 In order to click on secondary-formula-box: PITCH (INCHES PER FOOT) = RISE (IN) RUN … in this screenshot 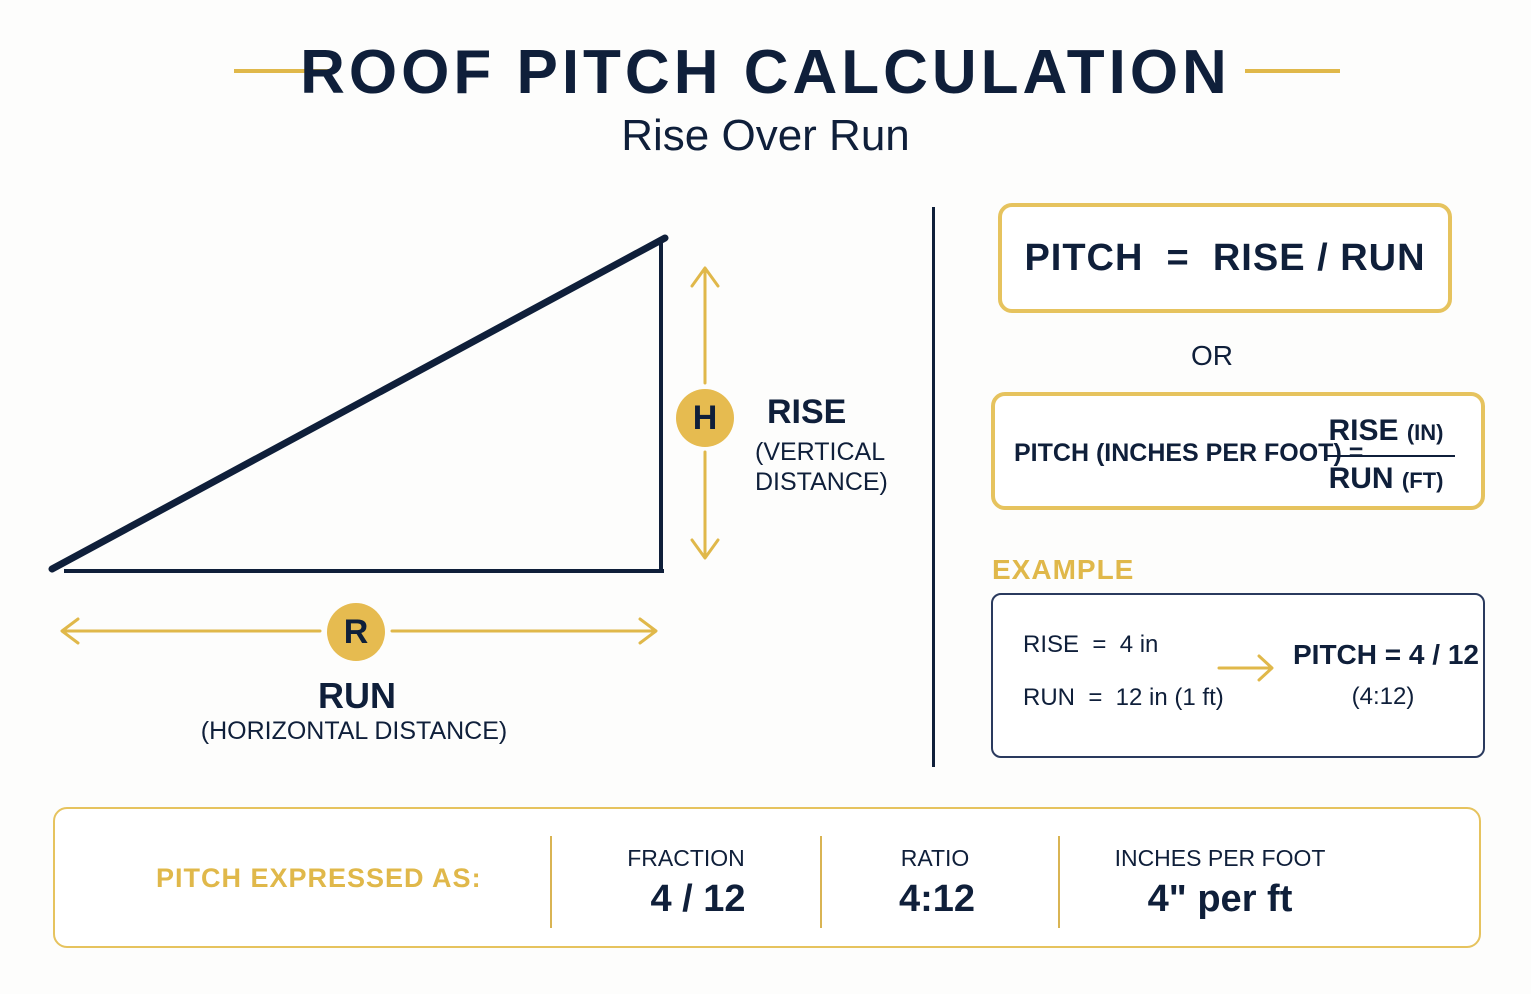, I will do `click(1238, 451)`.